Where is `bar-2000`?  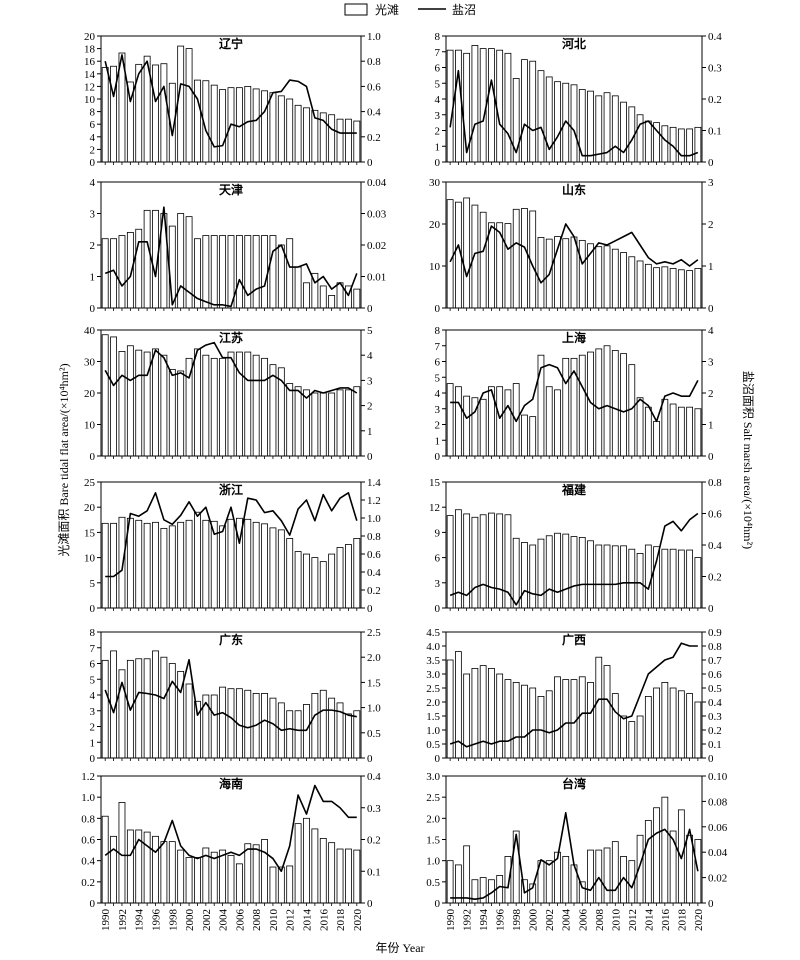
bar-2000 is located at coordinates (189, 564).